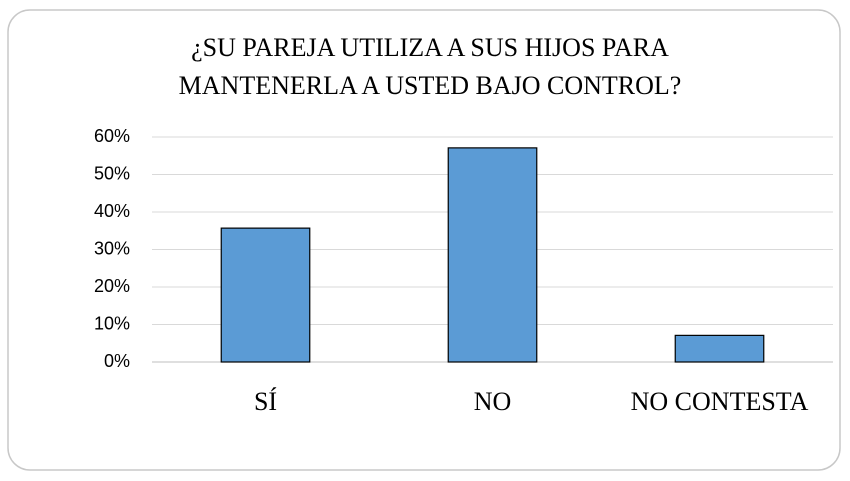 The height and width of the screenshot is (481, 850). Describe the element at coordinates (112, 211) in the screenshot. I see `y-tick-label: 40%` at that location.